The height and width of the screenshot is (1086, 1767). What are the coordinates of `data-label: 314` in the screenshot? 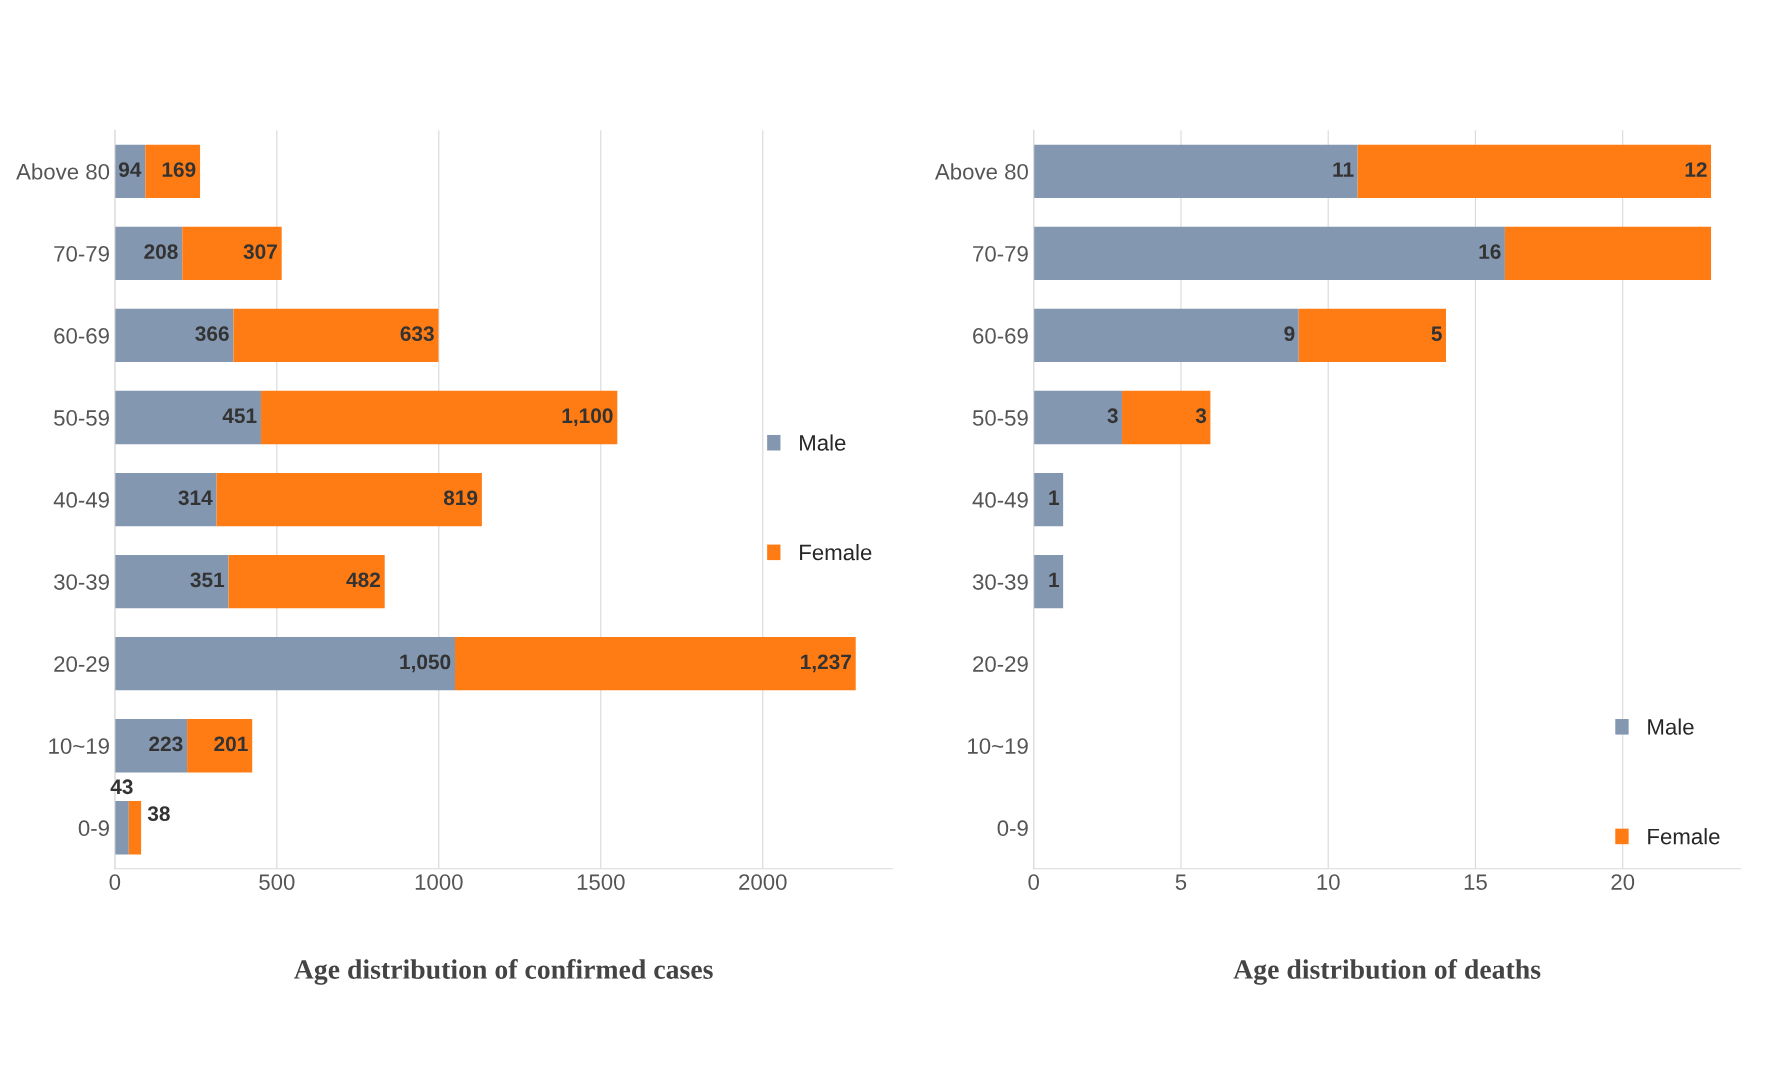 It's located at (195, 498).